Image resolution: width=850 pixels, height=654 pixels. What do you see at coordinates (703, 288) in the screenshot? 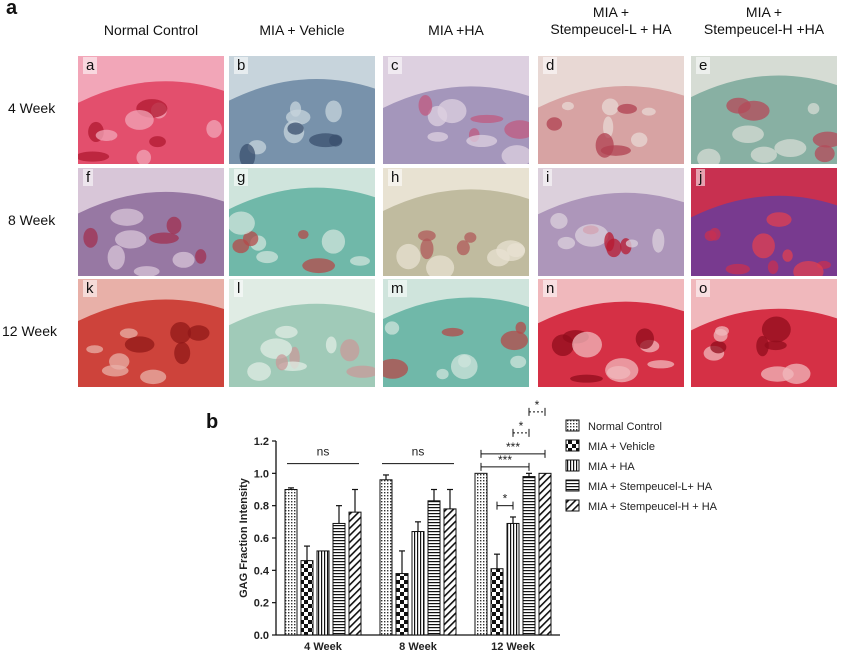
I see `tile-label: o` at bounding box center [703, 288].